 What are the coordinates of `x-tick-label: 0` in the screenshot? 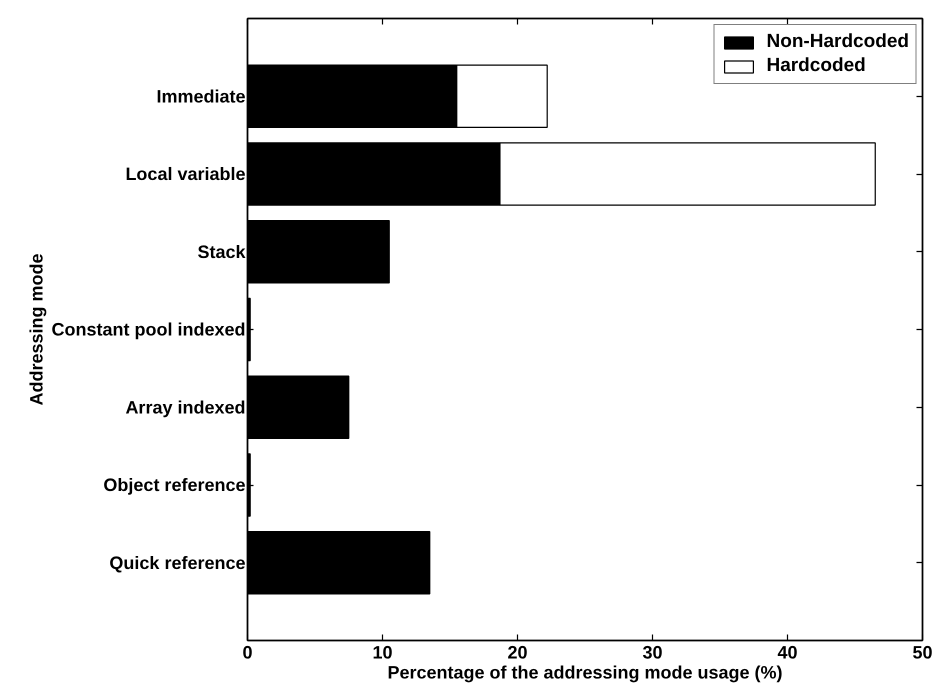 It's located at (247, 652).